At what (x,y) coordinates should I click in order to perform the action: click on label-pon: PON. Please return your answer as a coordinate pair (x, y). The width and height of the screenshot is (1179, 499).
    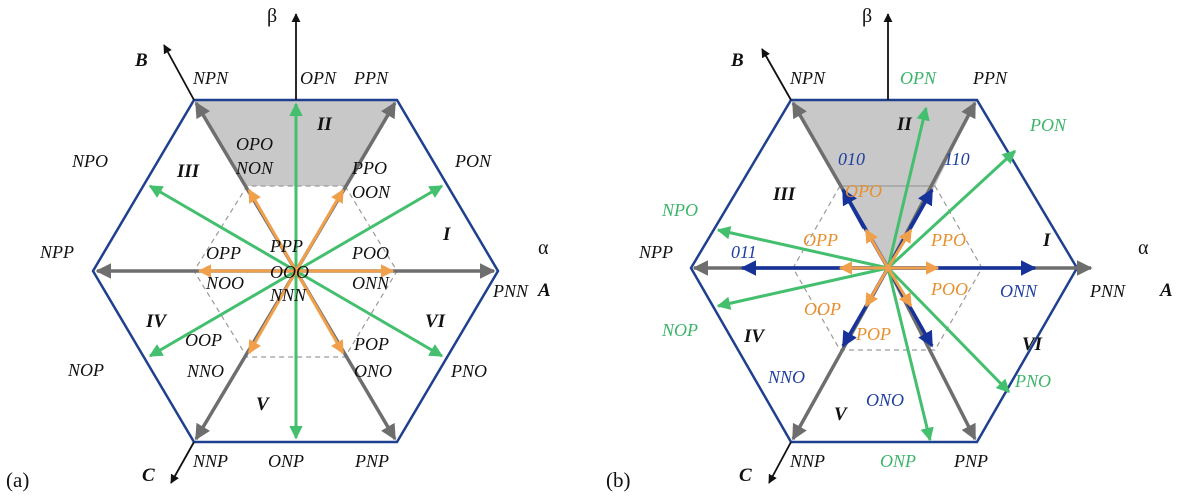
    Looking at the image, I should click on (473, 161).